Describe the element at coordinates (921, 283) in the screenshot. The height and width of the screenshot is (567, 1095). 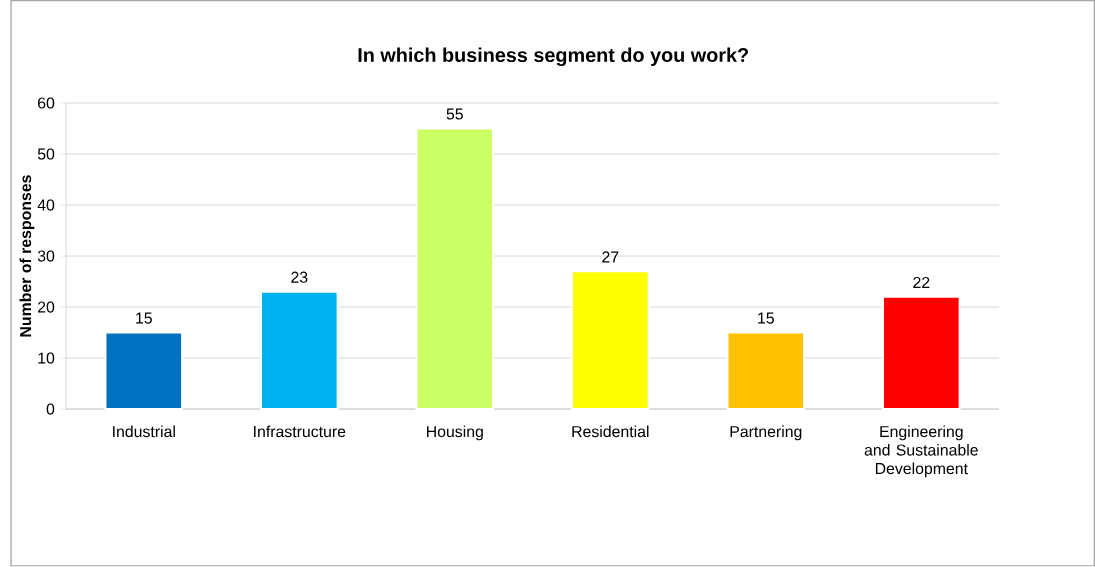
I see `data-label: 22` at that location.